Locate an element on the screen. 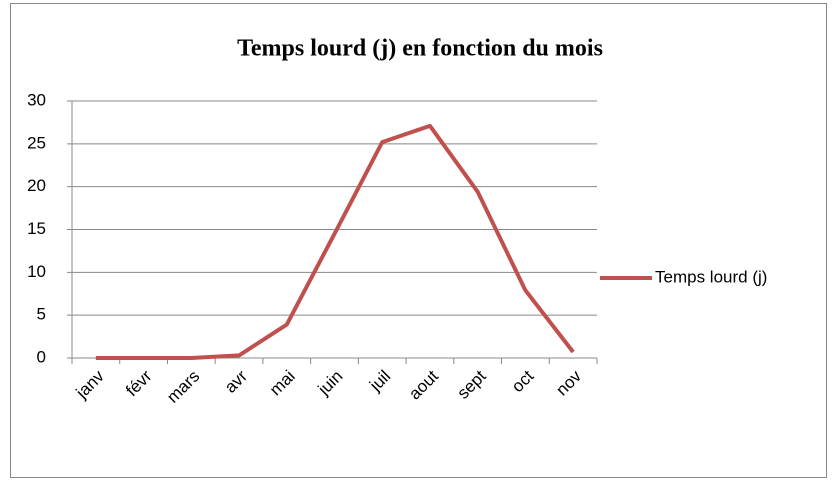  y-tick-label: 30 is located at coordinates (36, 99).